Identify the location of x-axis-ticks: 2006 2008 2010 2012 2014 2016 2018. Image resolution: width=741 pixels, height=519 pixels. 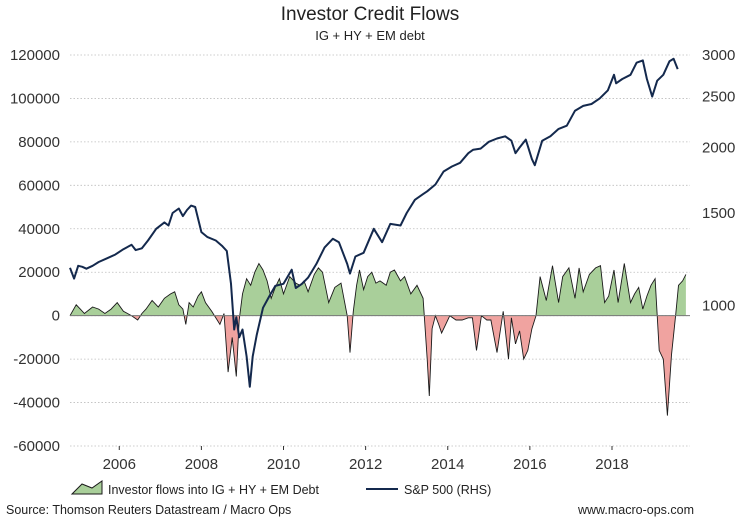
(366, 459).